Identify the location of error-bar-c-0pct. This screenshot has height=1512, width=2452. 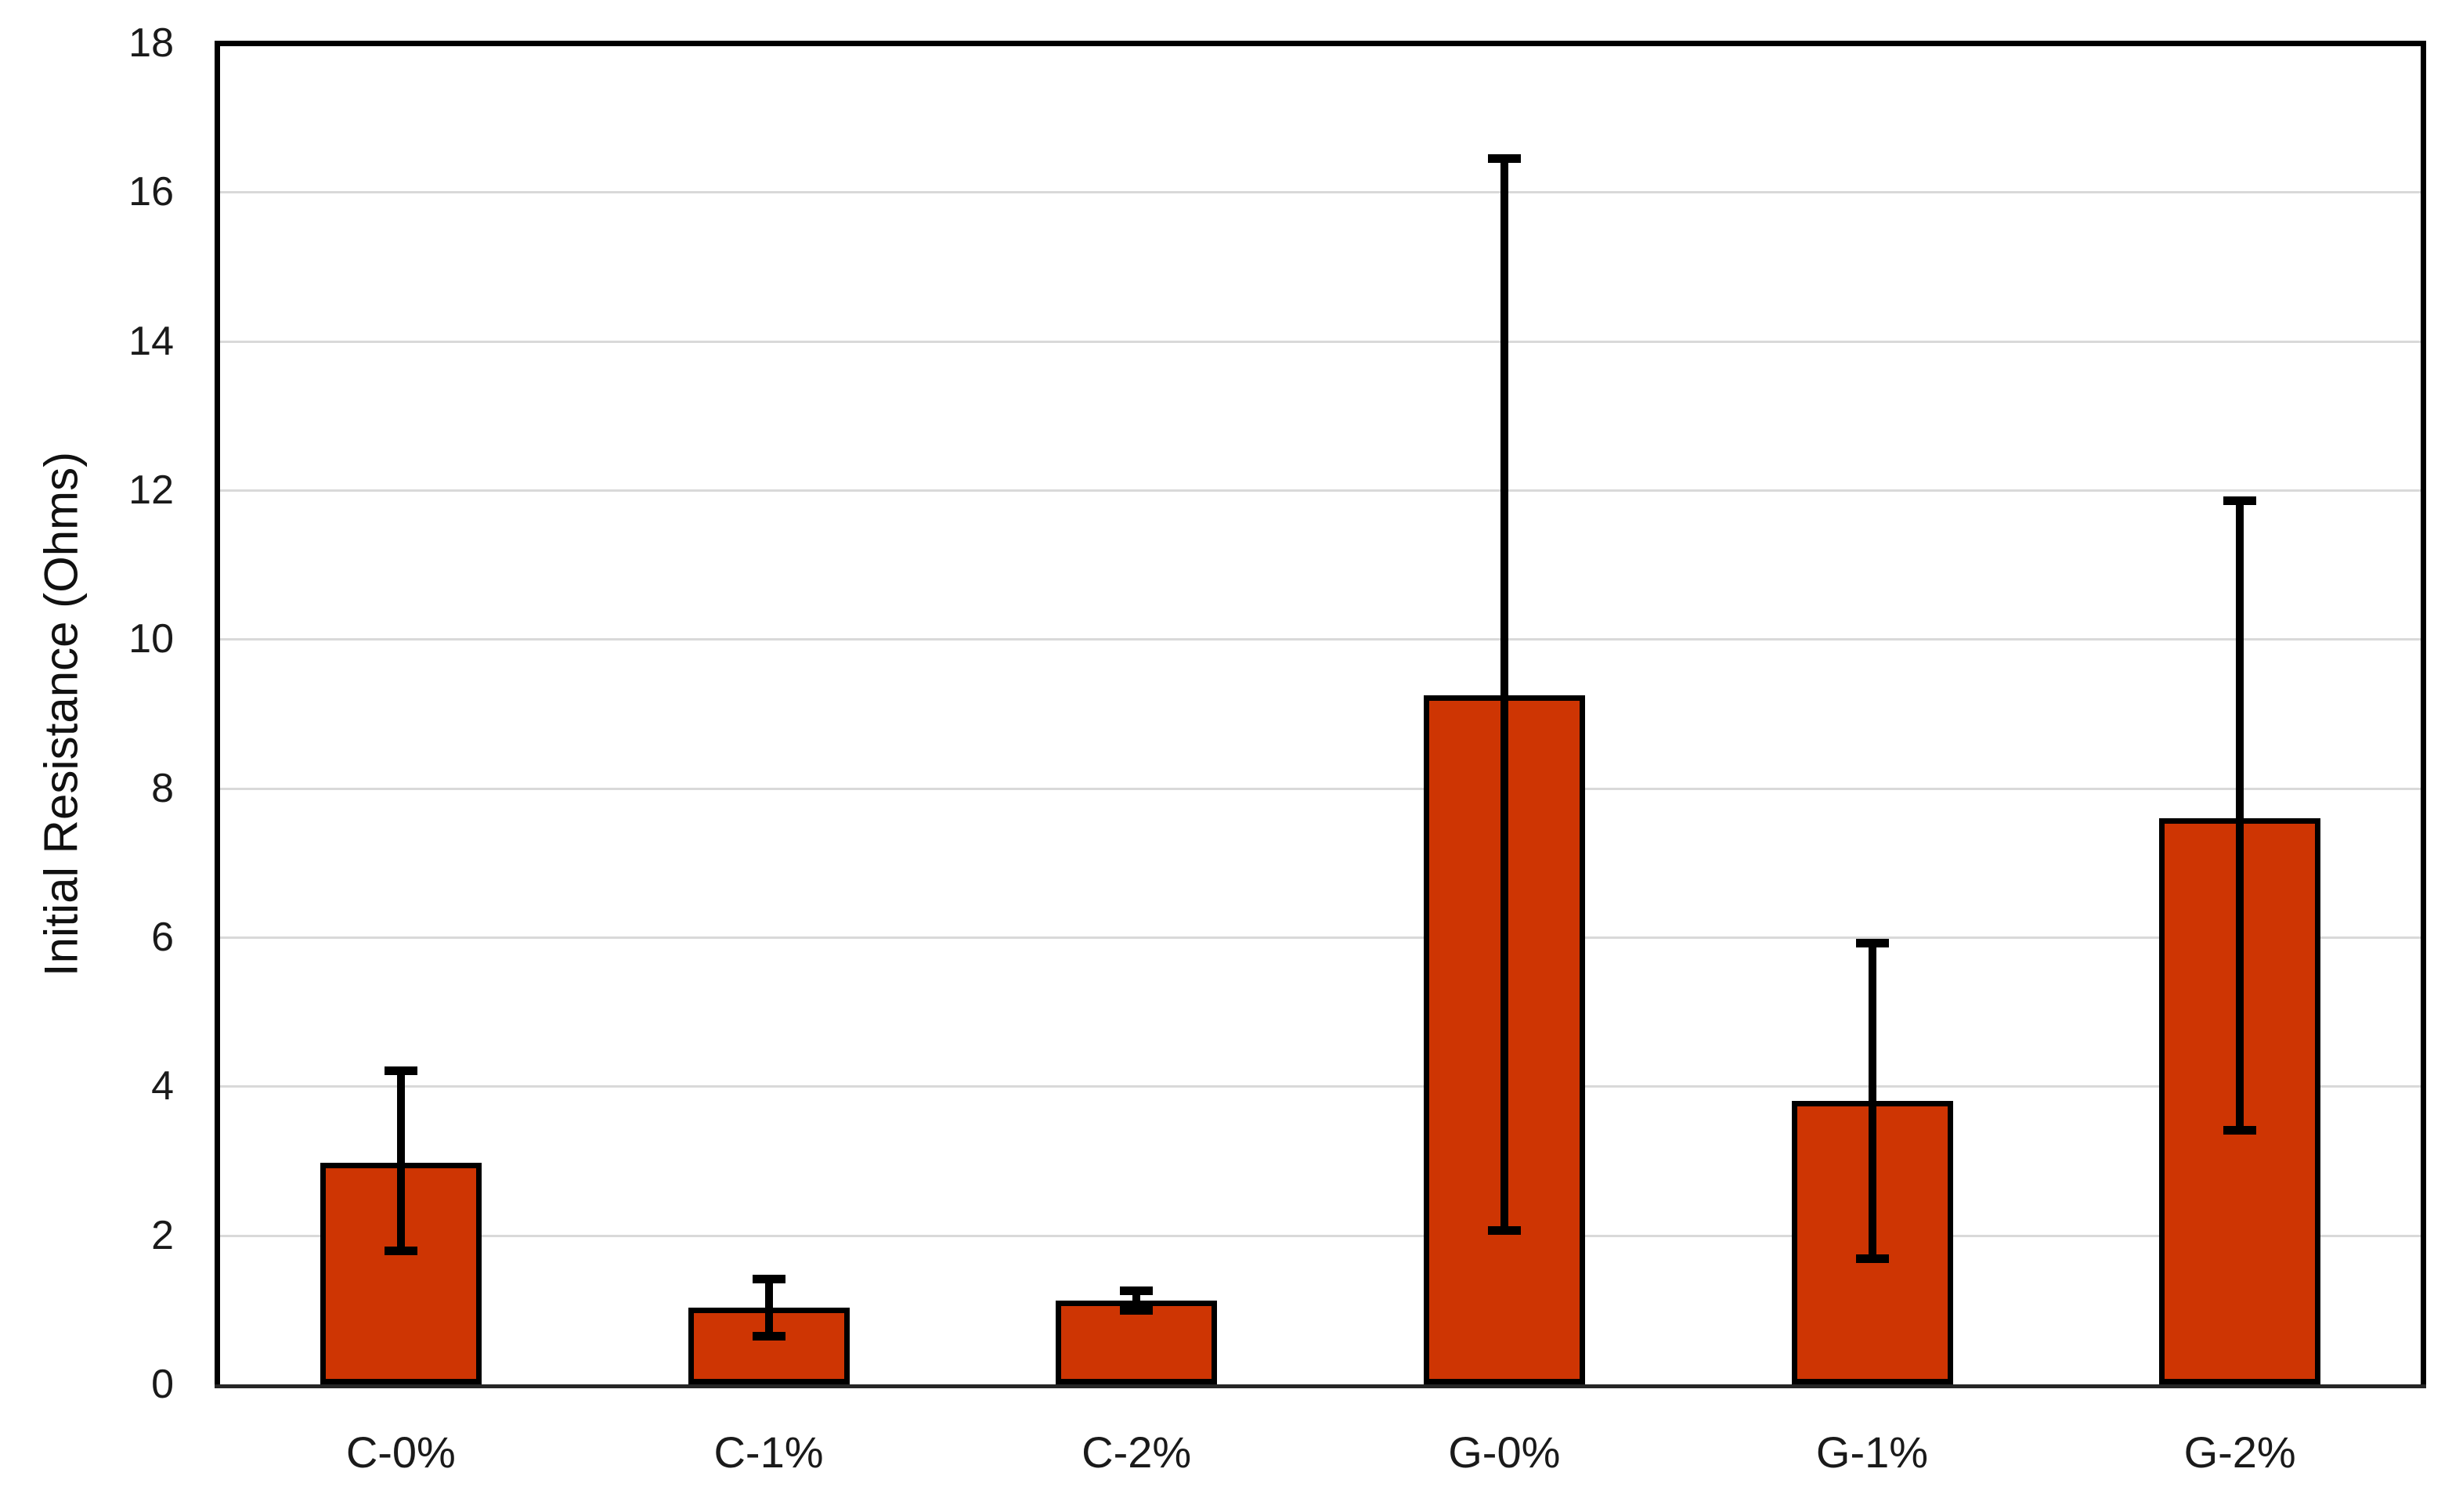
(400, 1160).